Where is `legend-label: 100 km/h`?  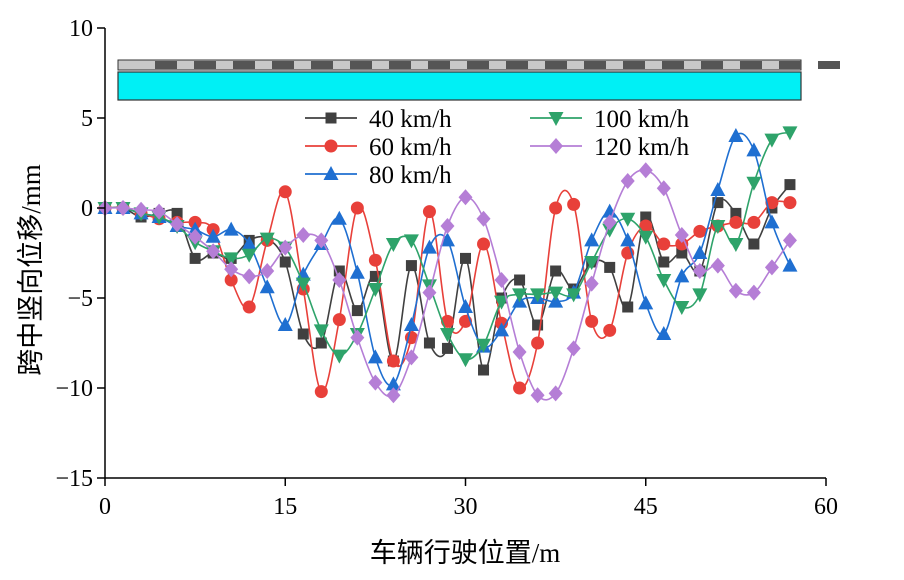 legend-label: 100 km/h is located at coordinates (642, 119).